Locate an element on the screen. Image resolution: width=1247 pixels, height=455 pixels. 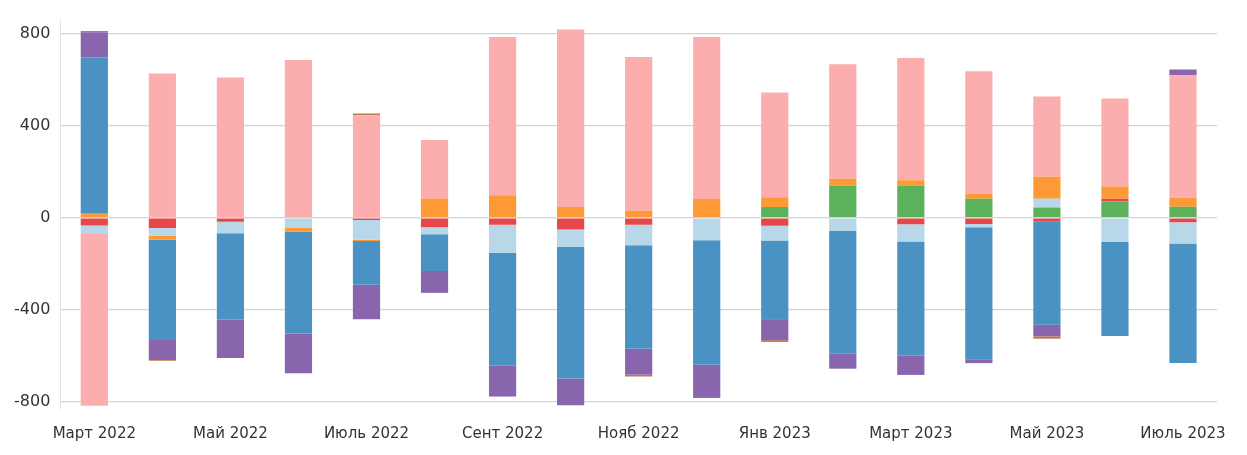
x-tick-label: Май 2022 is located at coordinates (230, 432).